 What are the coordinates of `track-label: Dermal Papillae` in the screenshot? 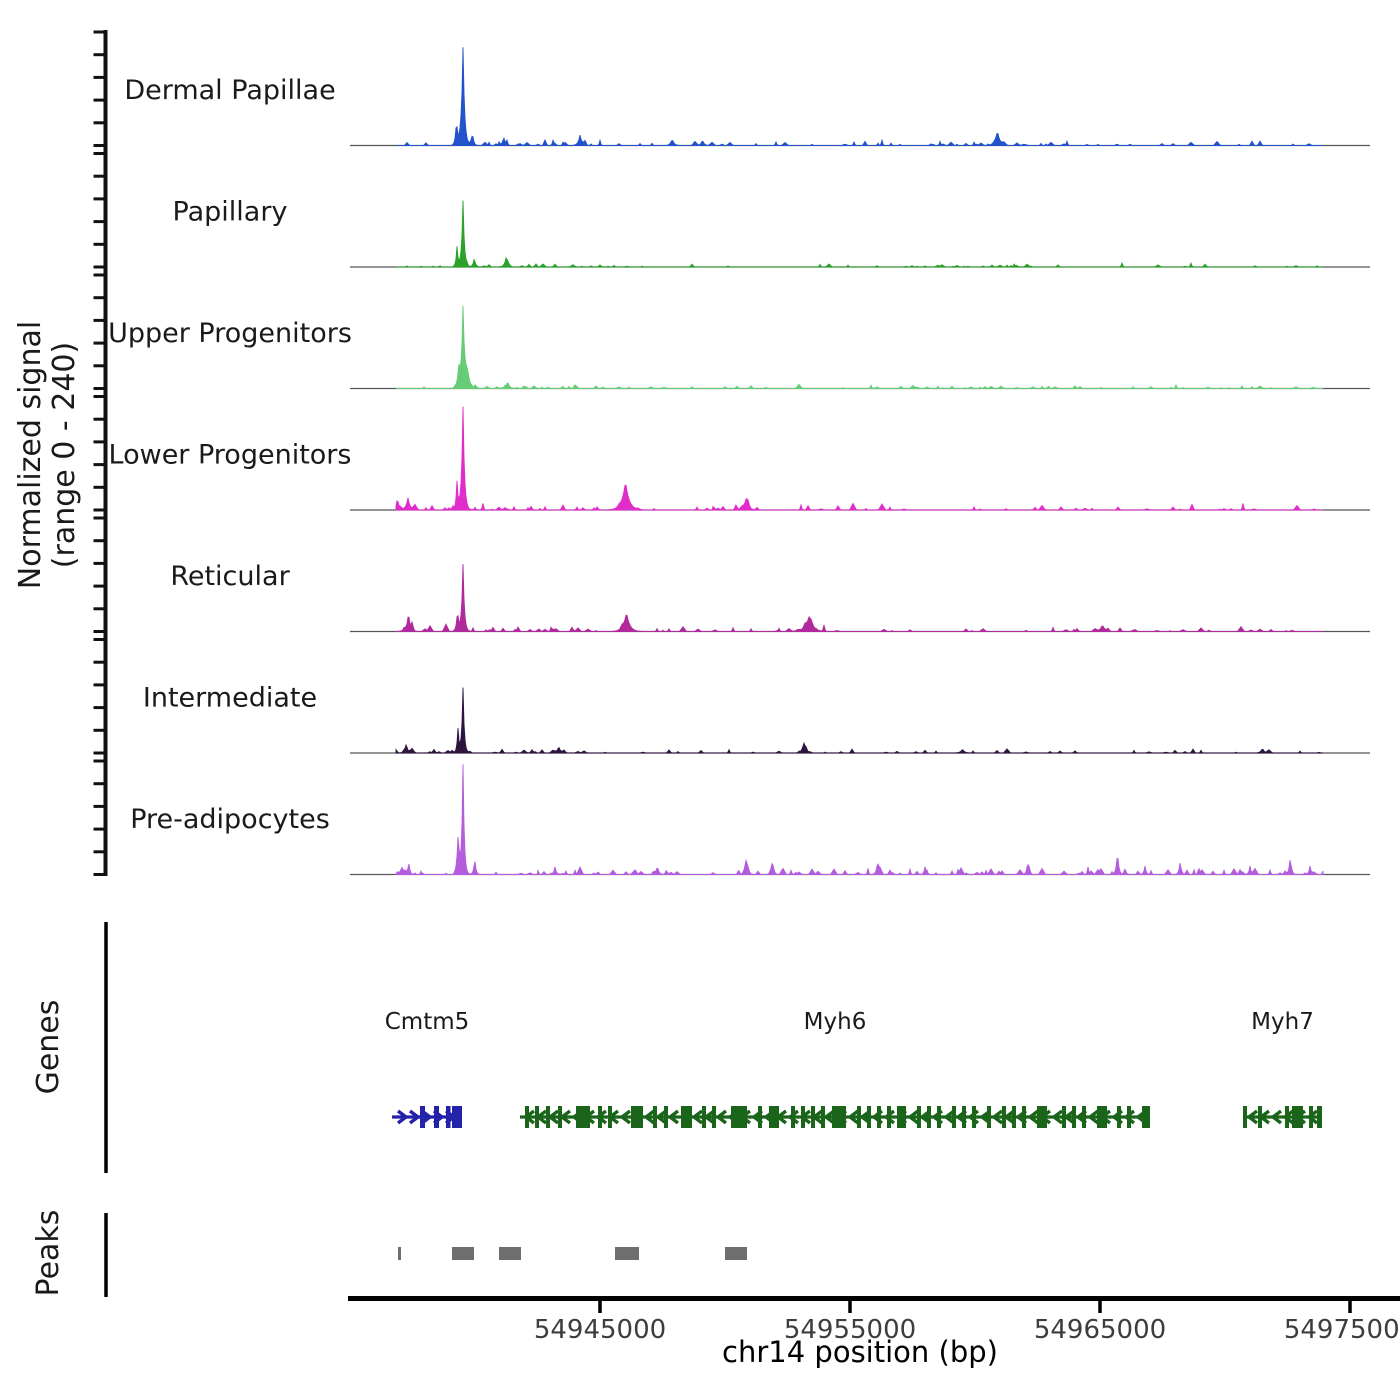 It's located at (229, 90).